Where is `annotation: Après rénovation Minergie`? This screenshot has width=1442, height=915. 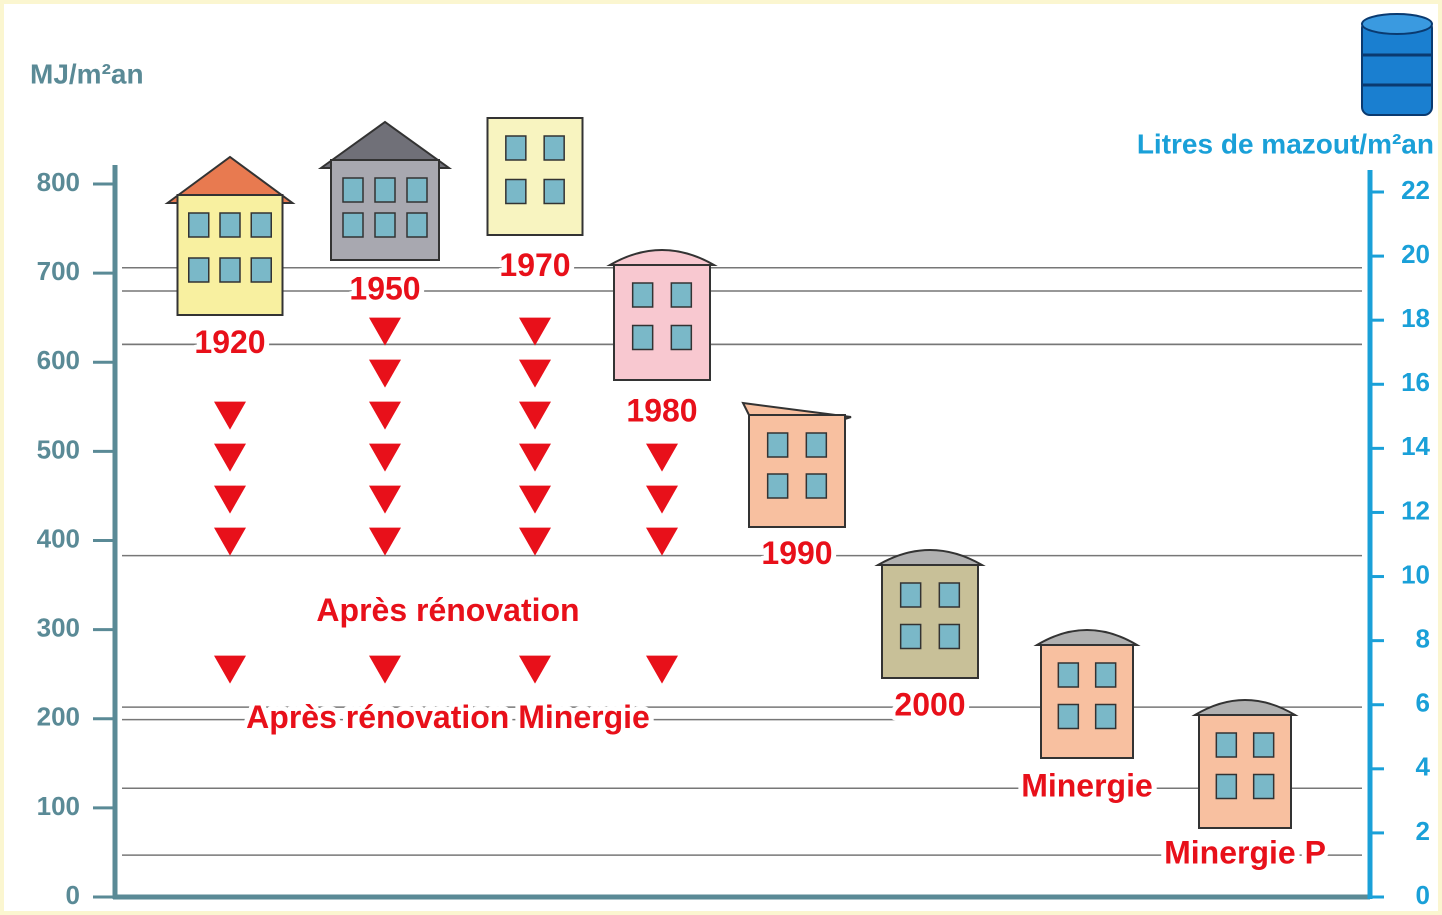
annotation: Après rénovation Minergie is located at coordinates (448, 717).